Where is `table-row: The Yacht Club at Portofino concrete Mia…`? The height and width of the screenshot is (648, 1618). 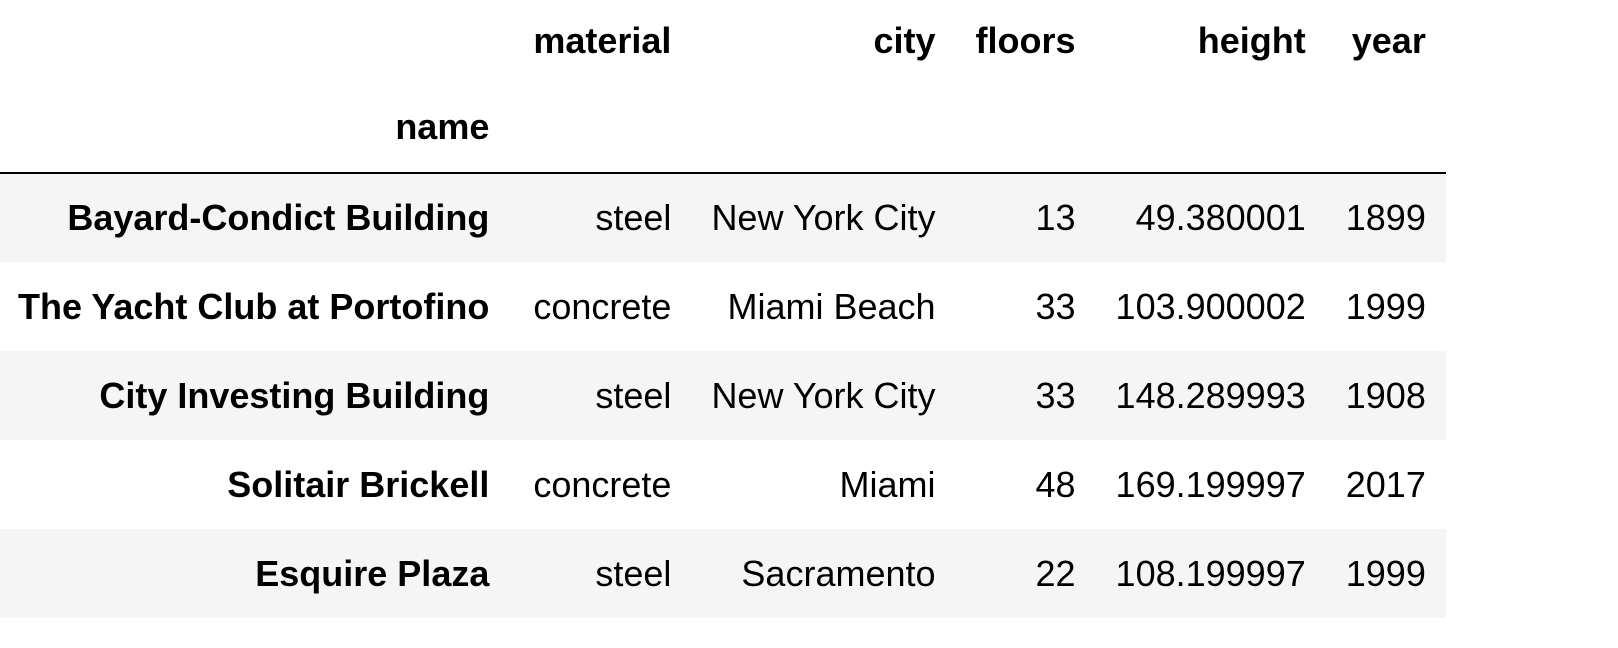
table-row: The Yacht Club at Portofino concrete Mia… is located at coordinates (723, 306).